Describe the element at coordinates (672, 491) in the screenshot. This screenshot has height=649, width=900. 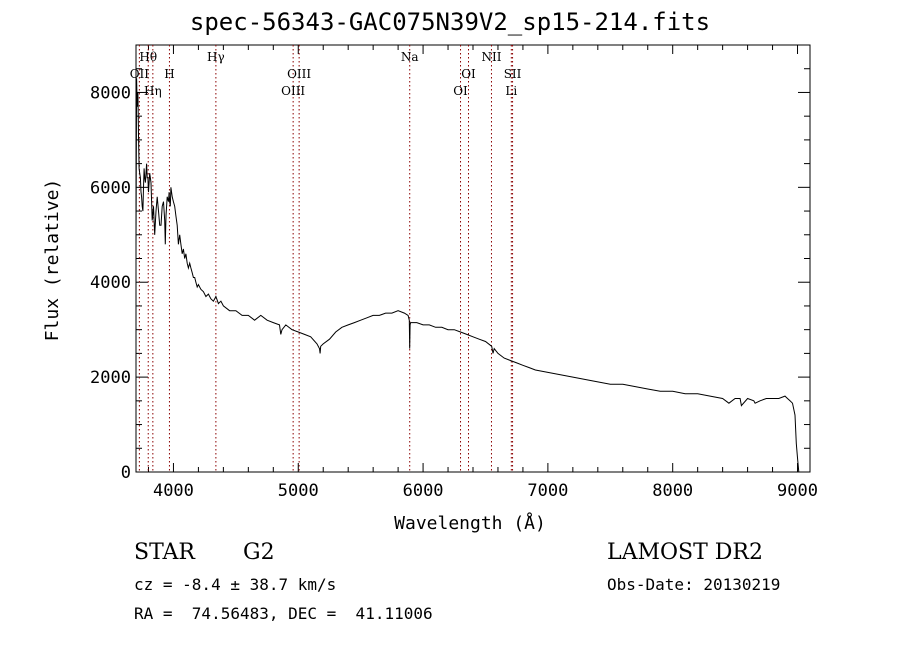
I see `x-tick-label: 8000` at that location.